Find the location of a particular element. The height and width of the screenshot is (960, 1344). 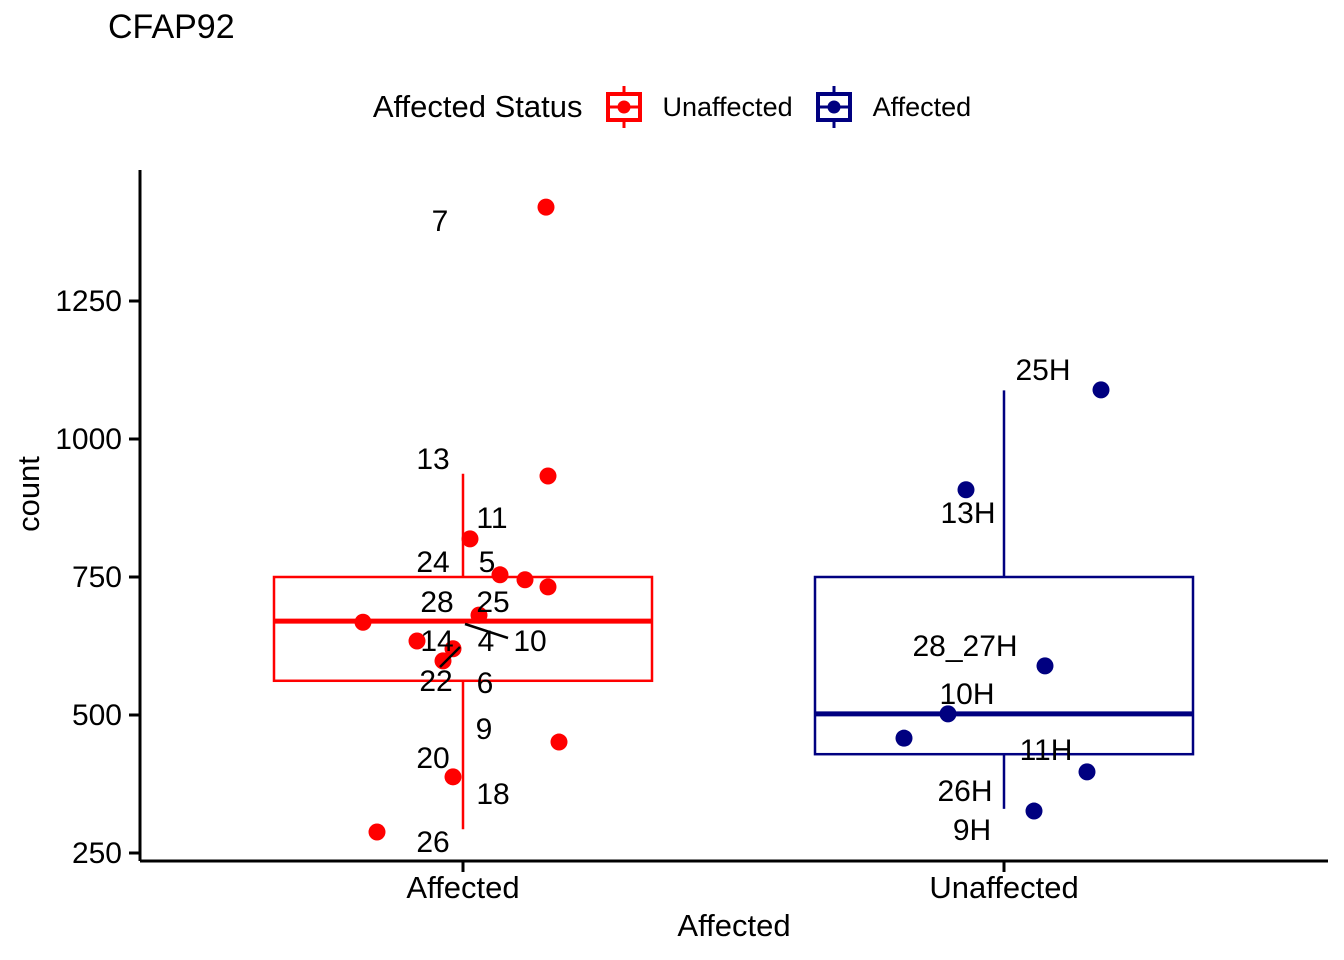

point-label: 24 is located at coordinates (432, 562).